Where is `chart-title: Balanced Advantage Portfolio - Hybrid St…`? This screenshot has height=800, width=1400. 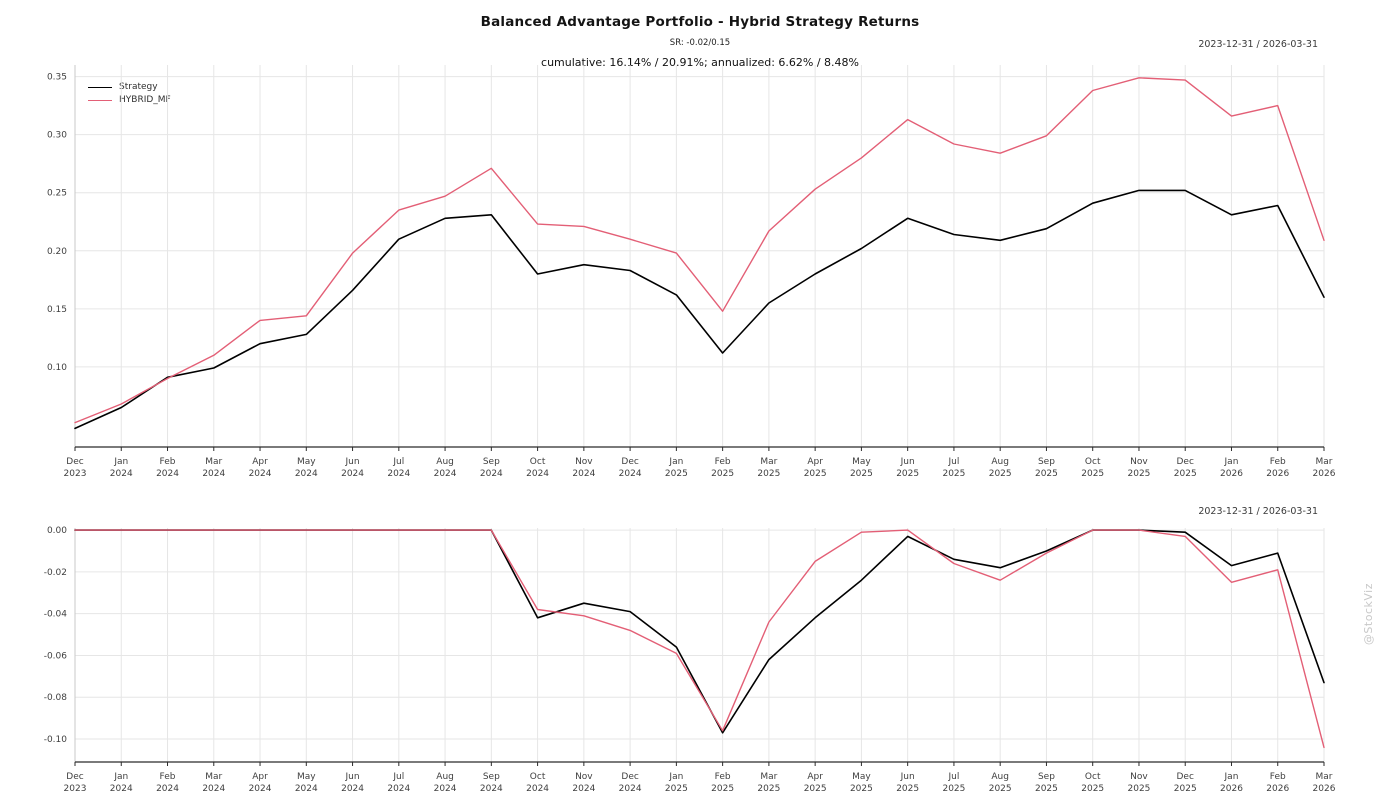
chart-title: Balanced Advantage Portfolio - Hybrid St… is located at coordinates (700, 22).